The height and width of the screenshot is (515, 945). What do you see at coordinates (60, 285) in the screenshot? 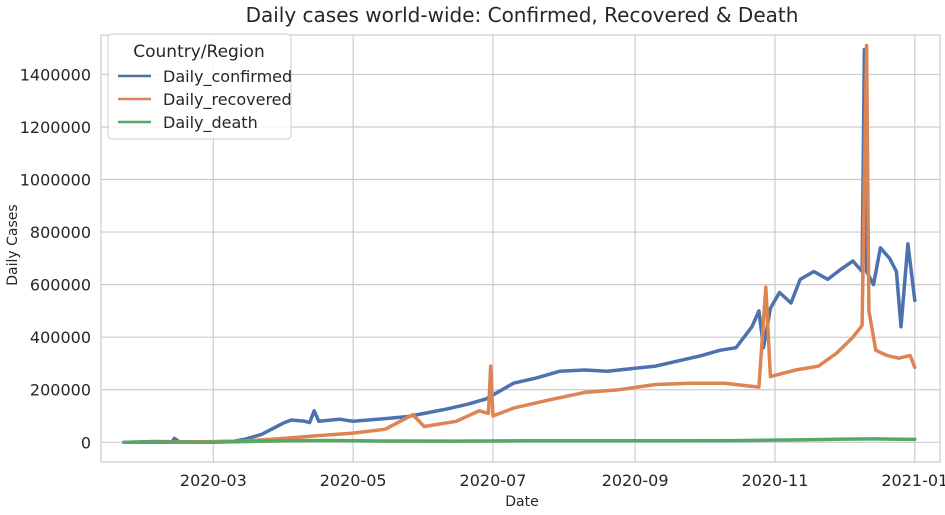
I see `y-tick-label: 600000` at bounding box center [60, 285].